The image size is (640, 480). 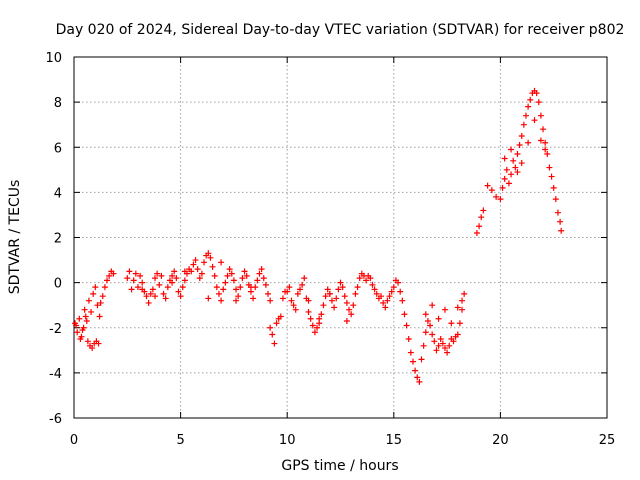 I want to click on y-tick-label: 2, so click(x=58, y=239).